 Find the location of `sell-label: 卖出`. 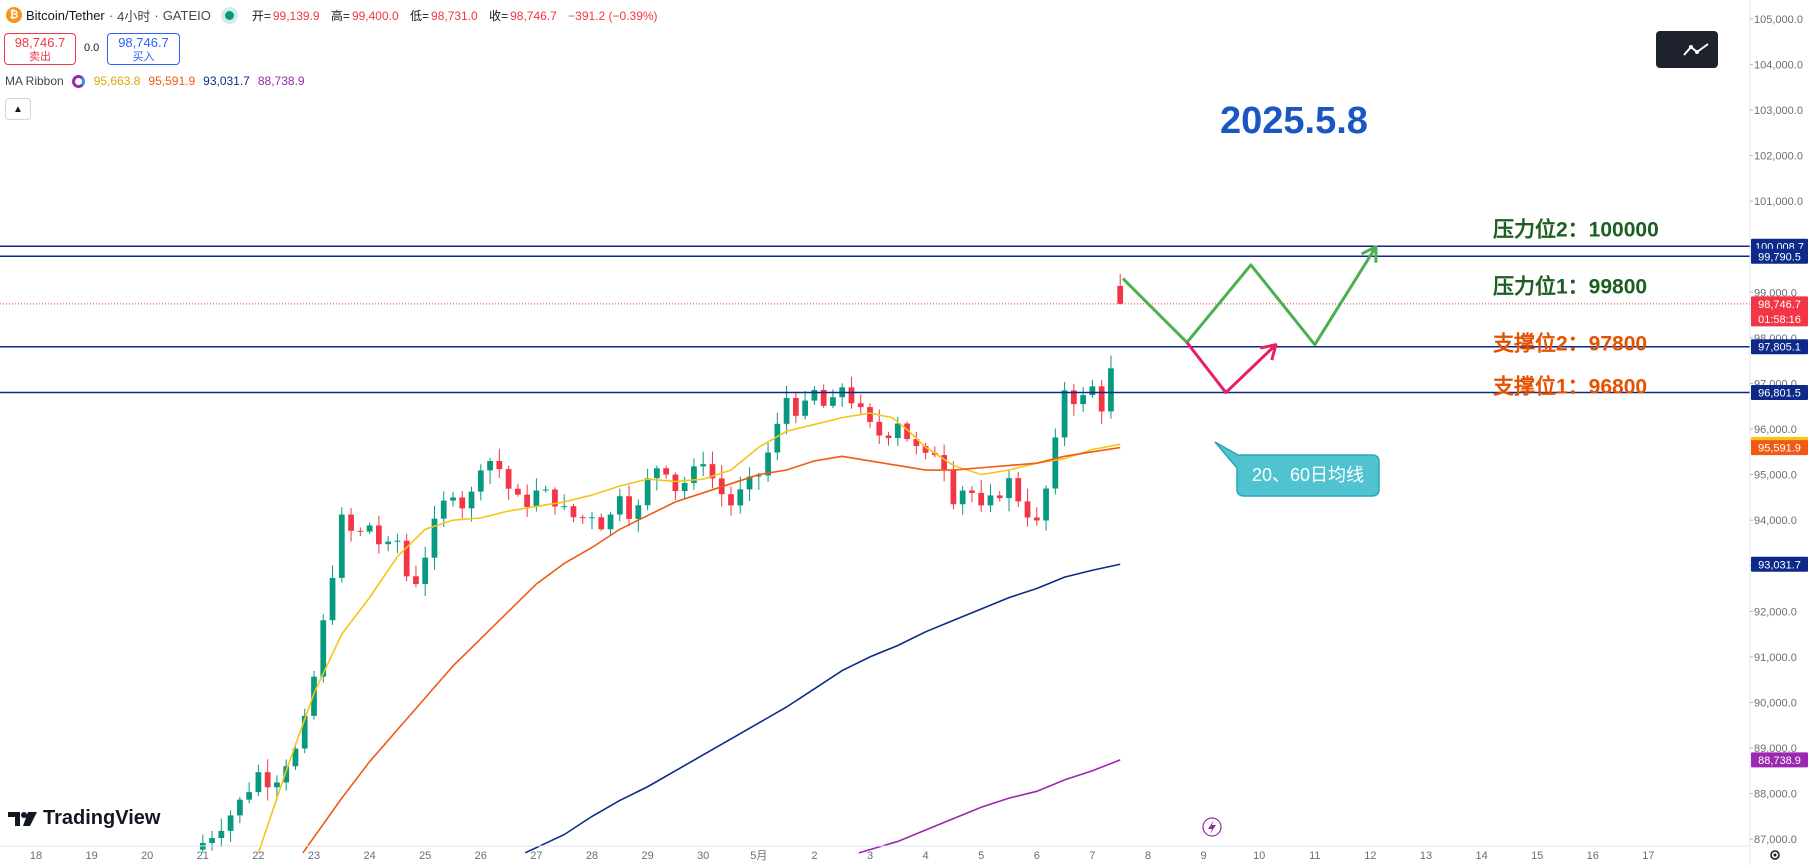

sell-label: 卖出 is located at coordinates (40, 57).